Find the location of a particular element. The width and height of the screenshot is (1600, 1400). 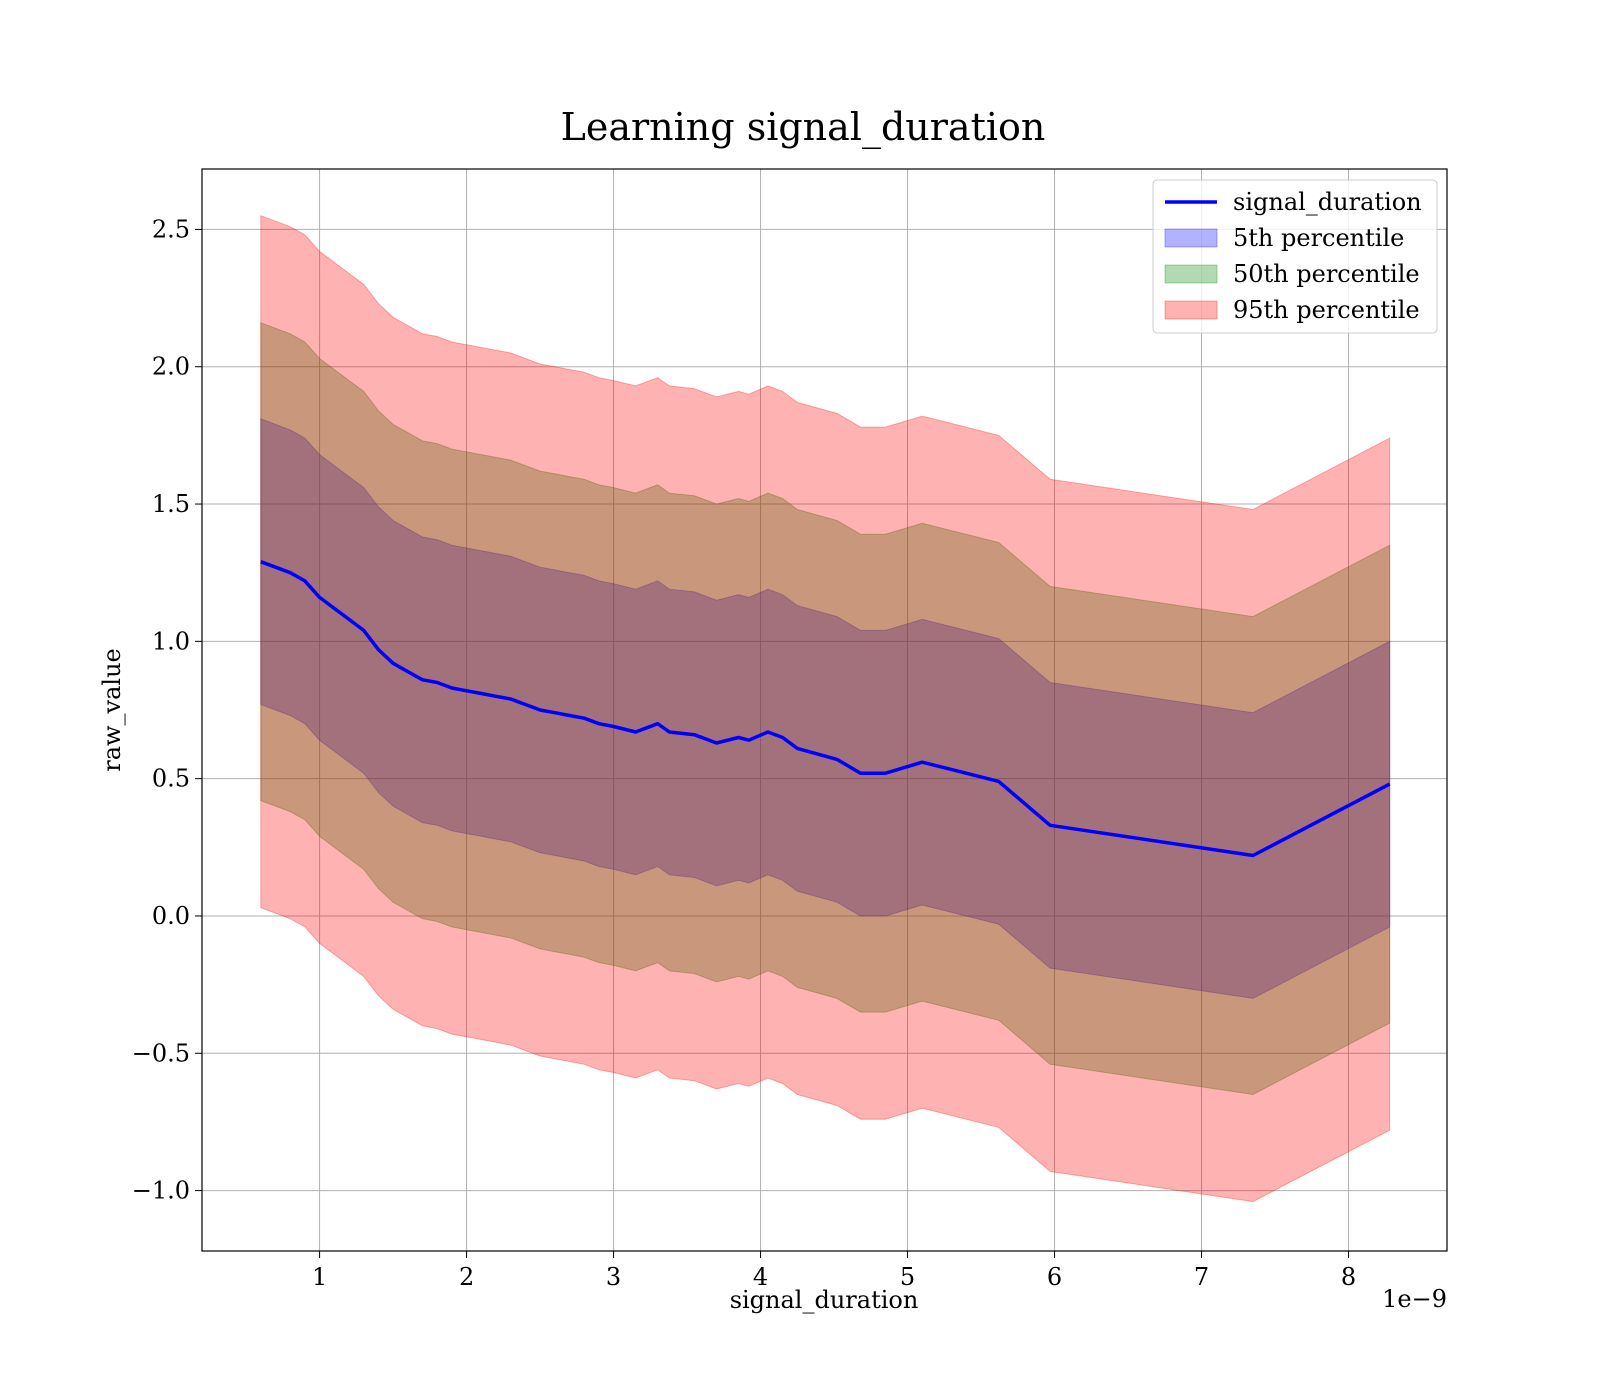

x-axis-offset-label: 1e−9 is located at coordinates (1414, 1299).